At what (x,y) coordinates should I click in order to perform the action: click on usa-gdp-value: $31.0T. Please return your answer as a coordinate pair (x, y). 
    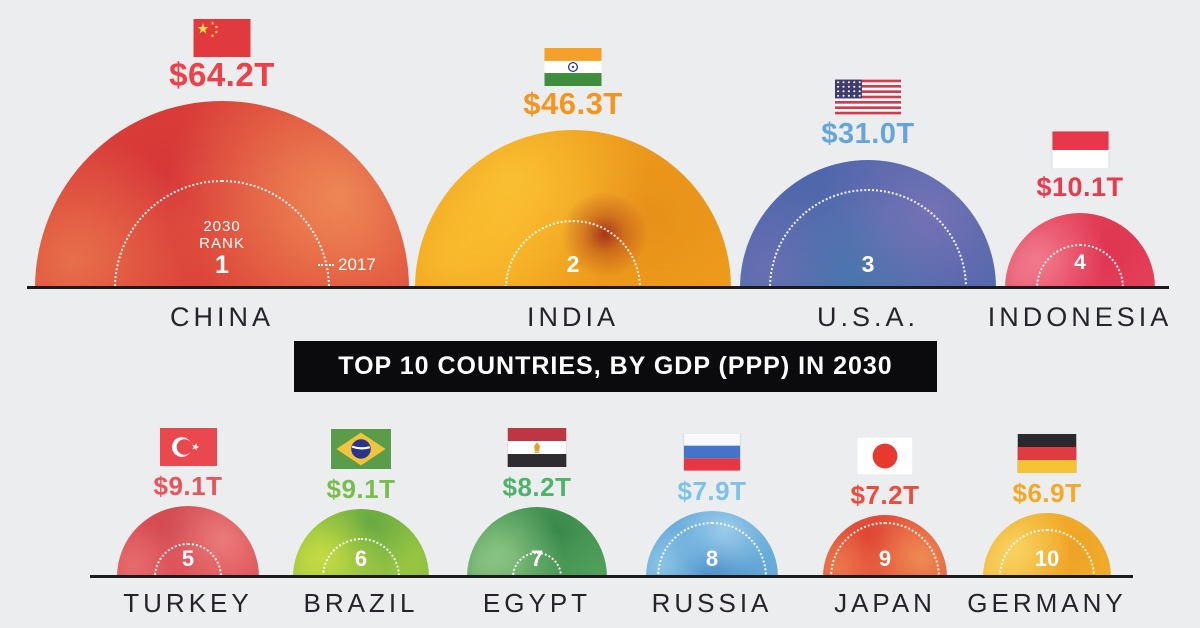
    Looking at the image, I should click on (868, 134).